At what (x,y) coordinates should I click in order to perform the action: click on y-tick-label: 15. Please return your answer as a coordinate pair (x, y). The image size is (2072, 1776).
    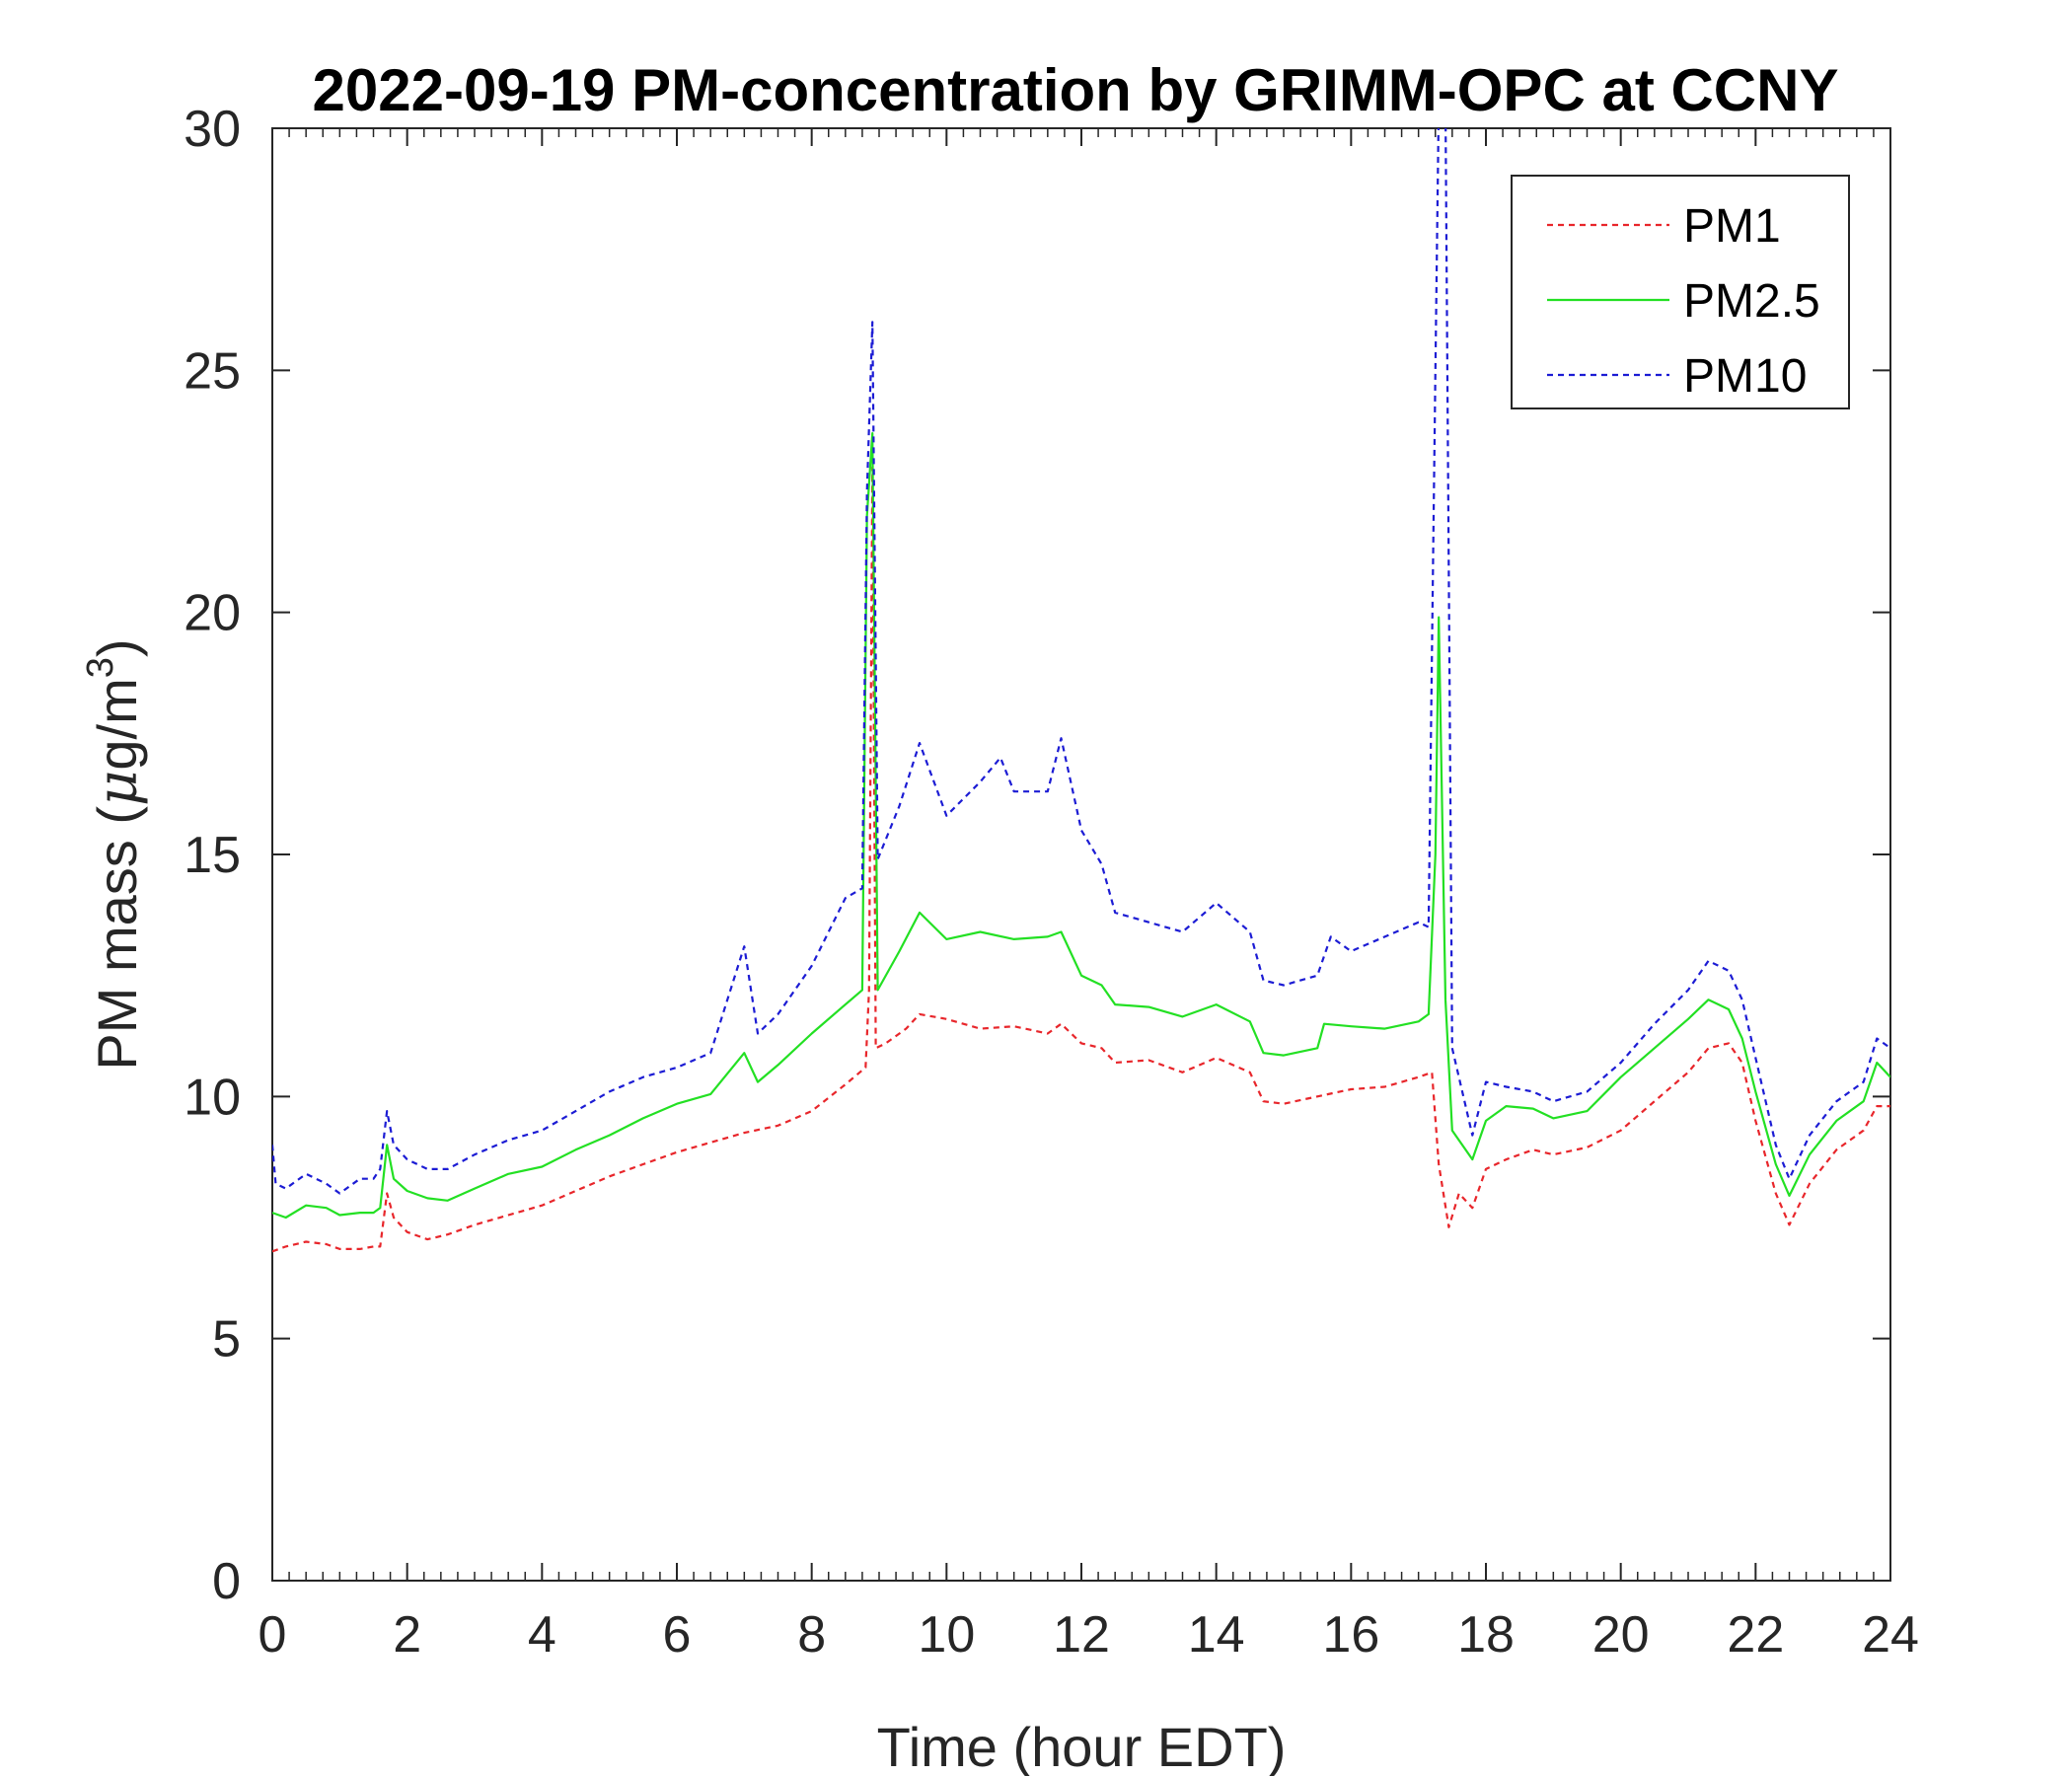
    Looking at the image, I should click on (213, 855).